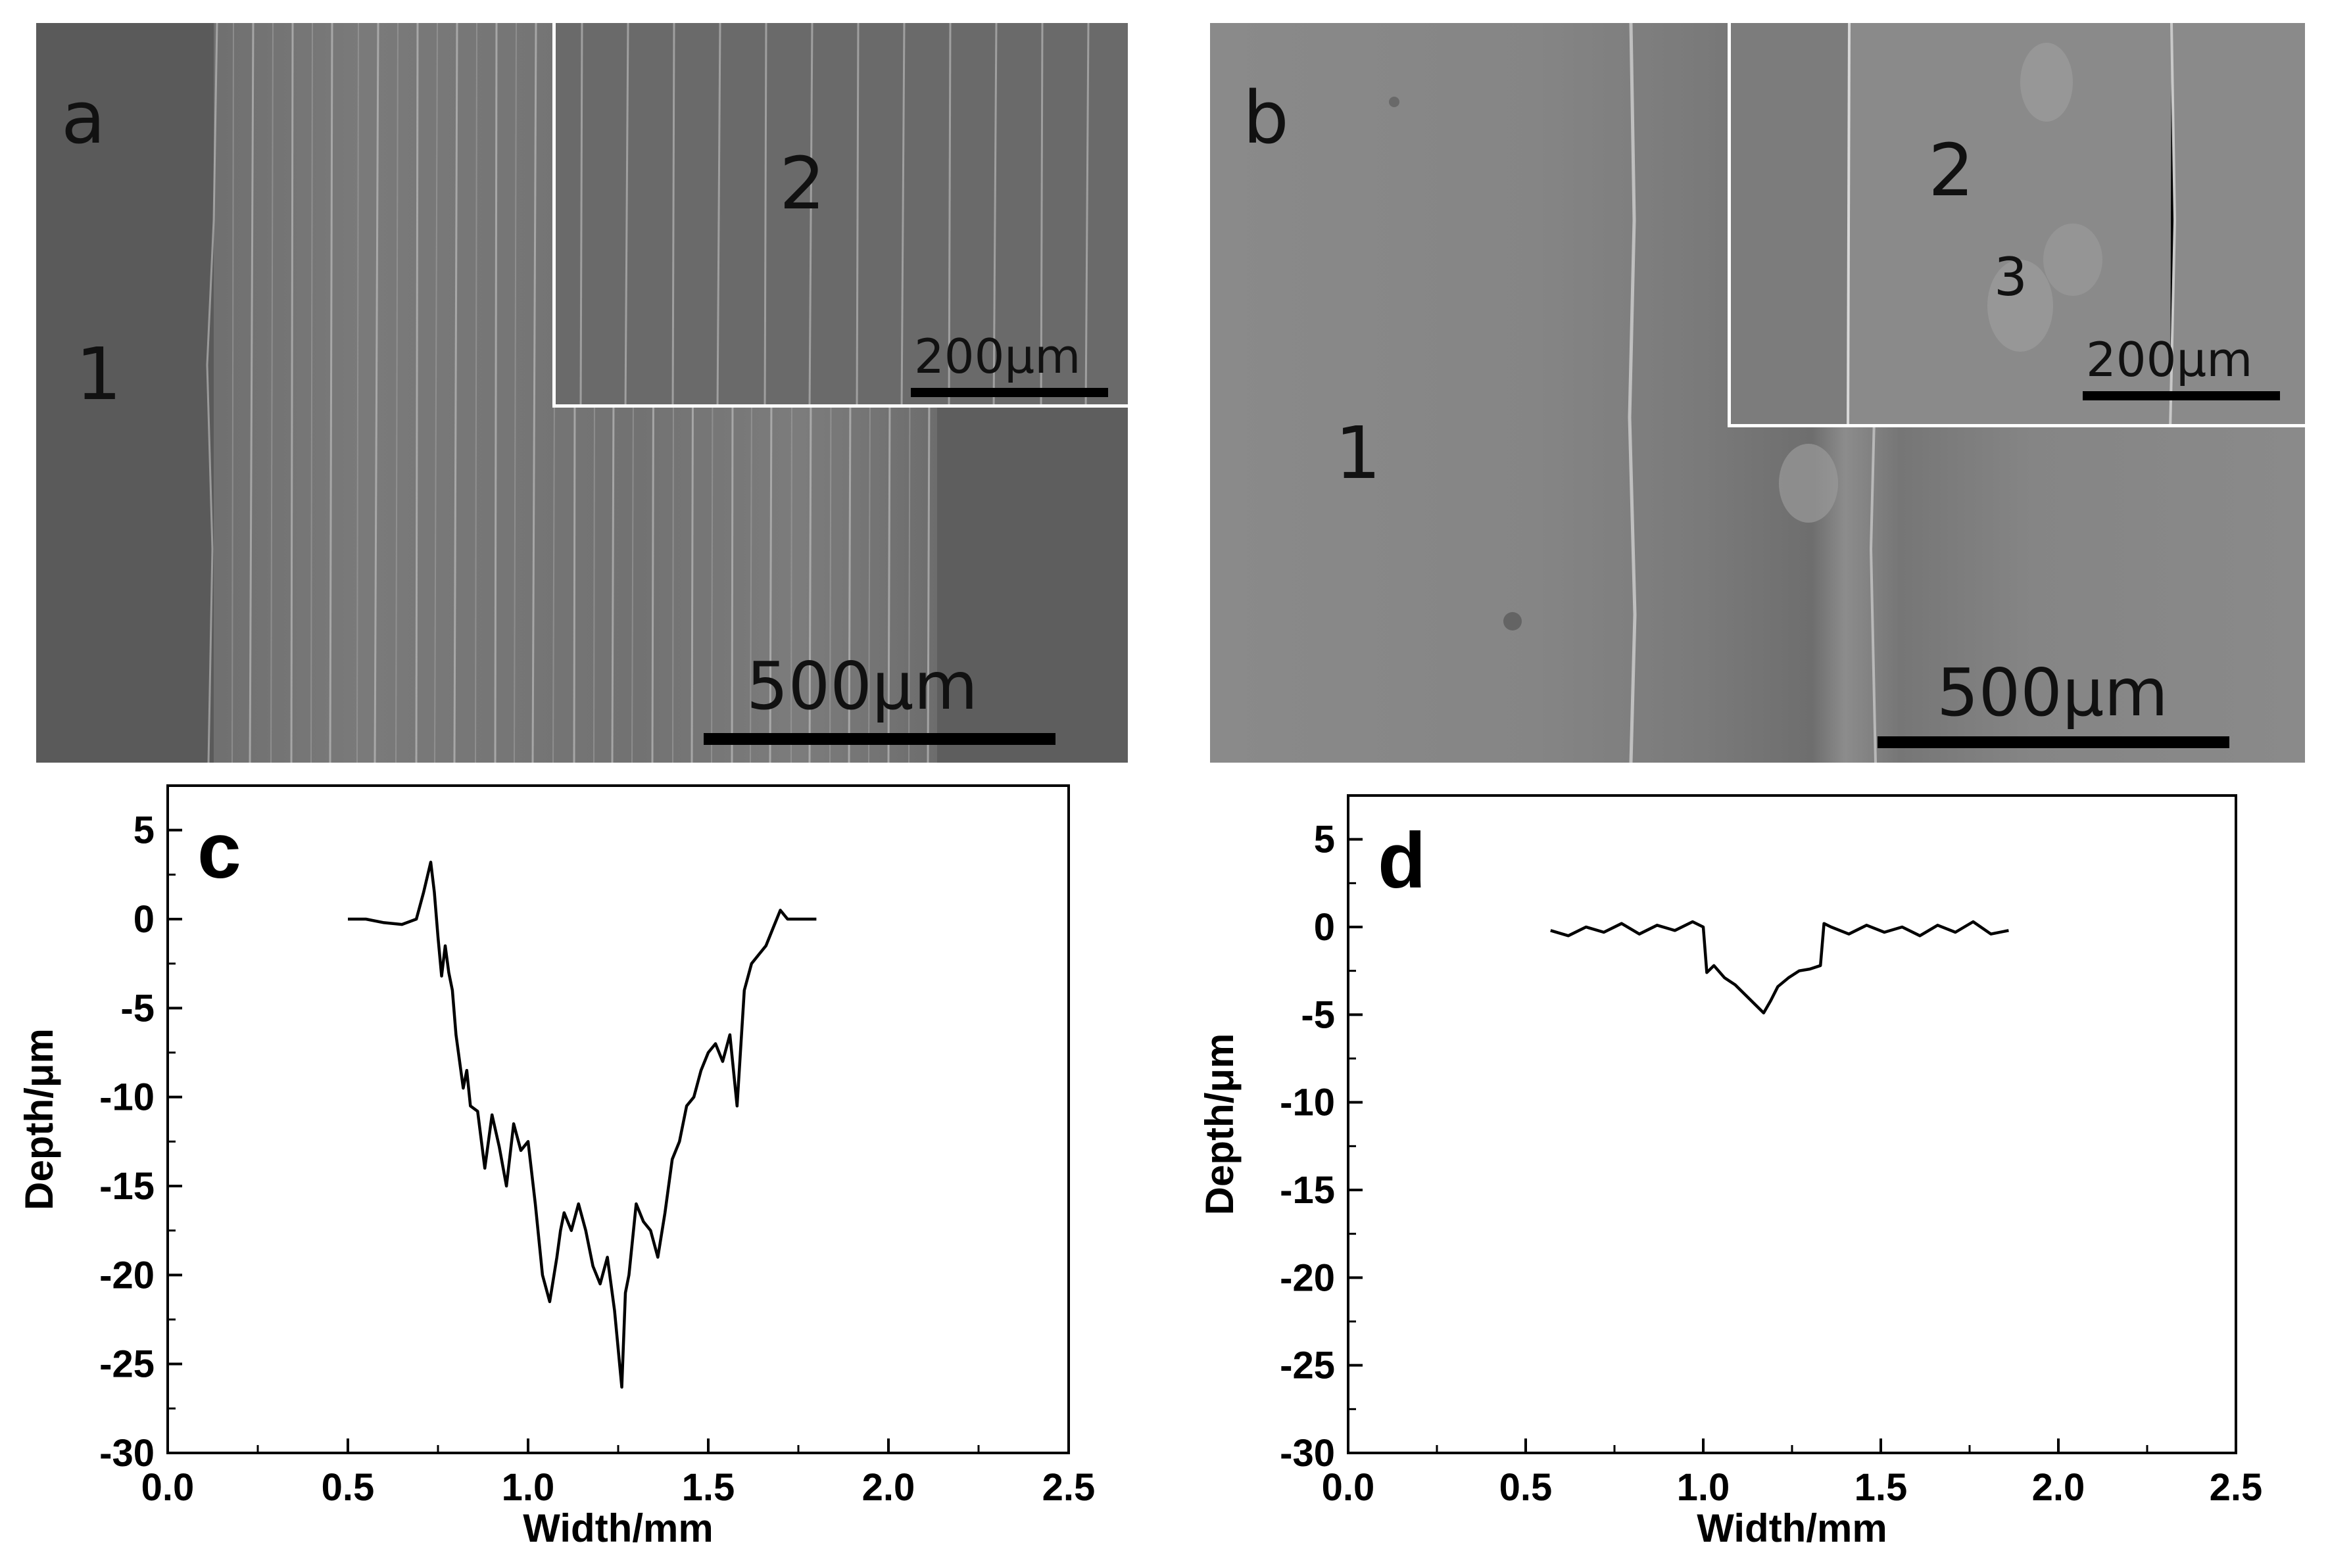  What do you see at coordinates (834, 214) in the screenshot?
I see `inset-a-texture` at bounding box center [834, 214].